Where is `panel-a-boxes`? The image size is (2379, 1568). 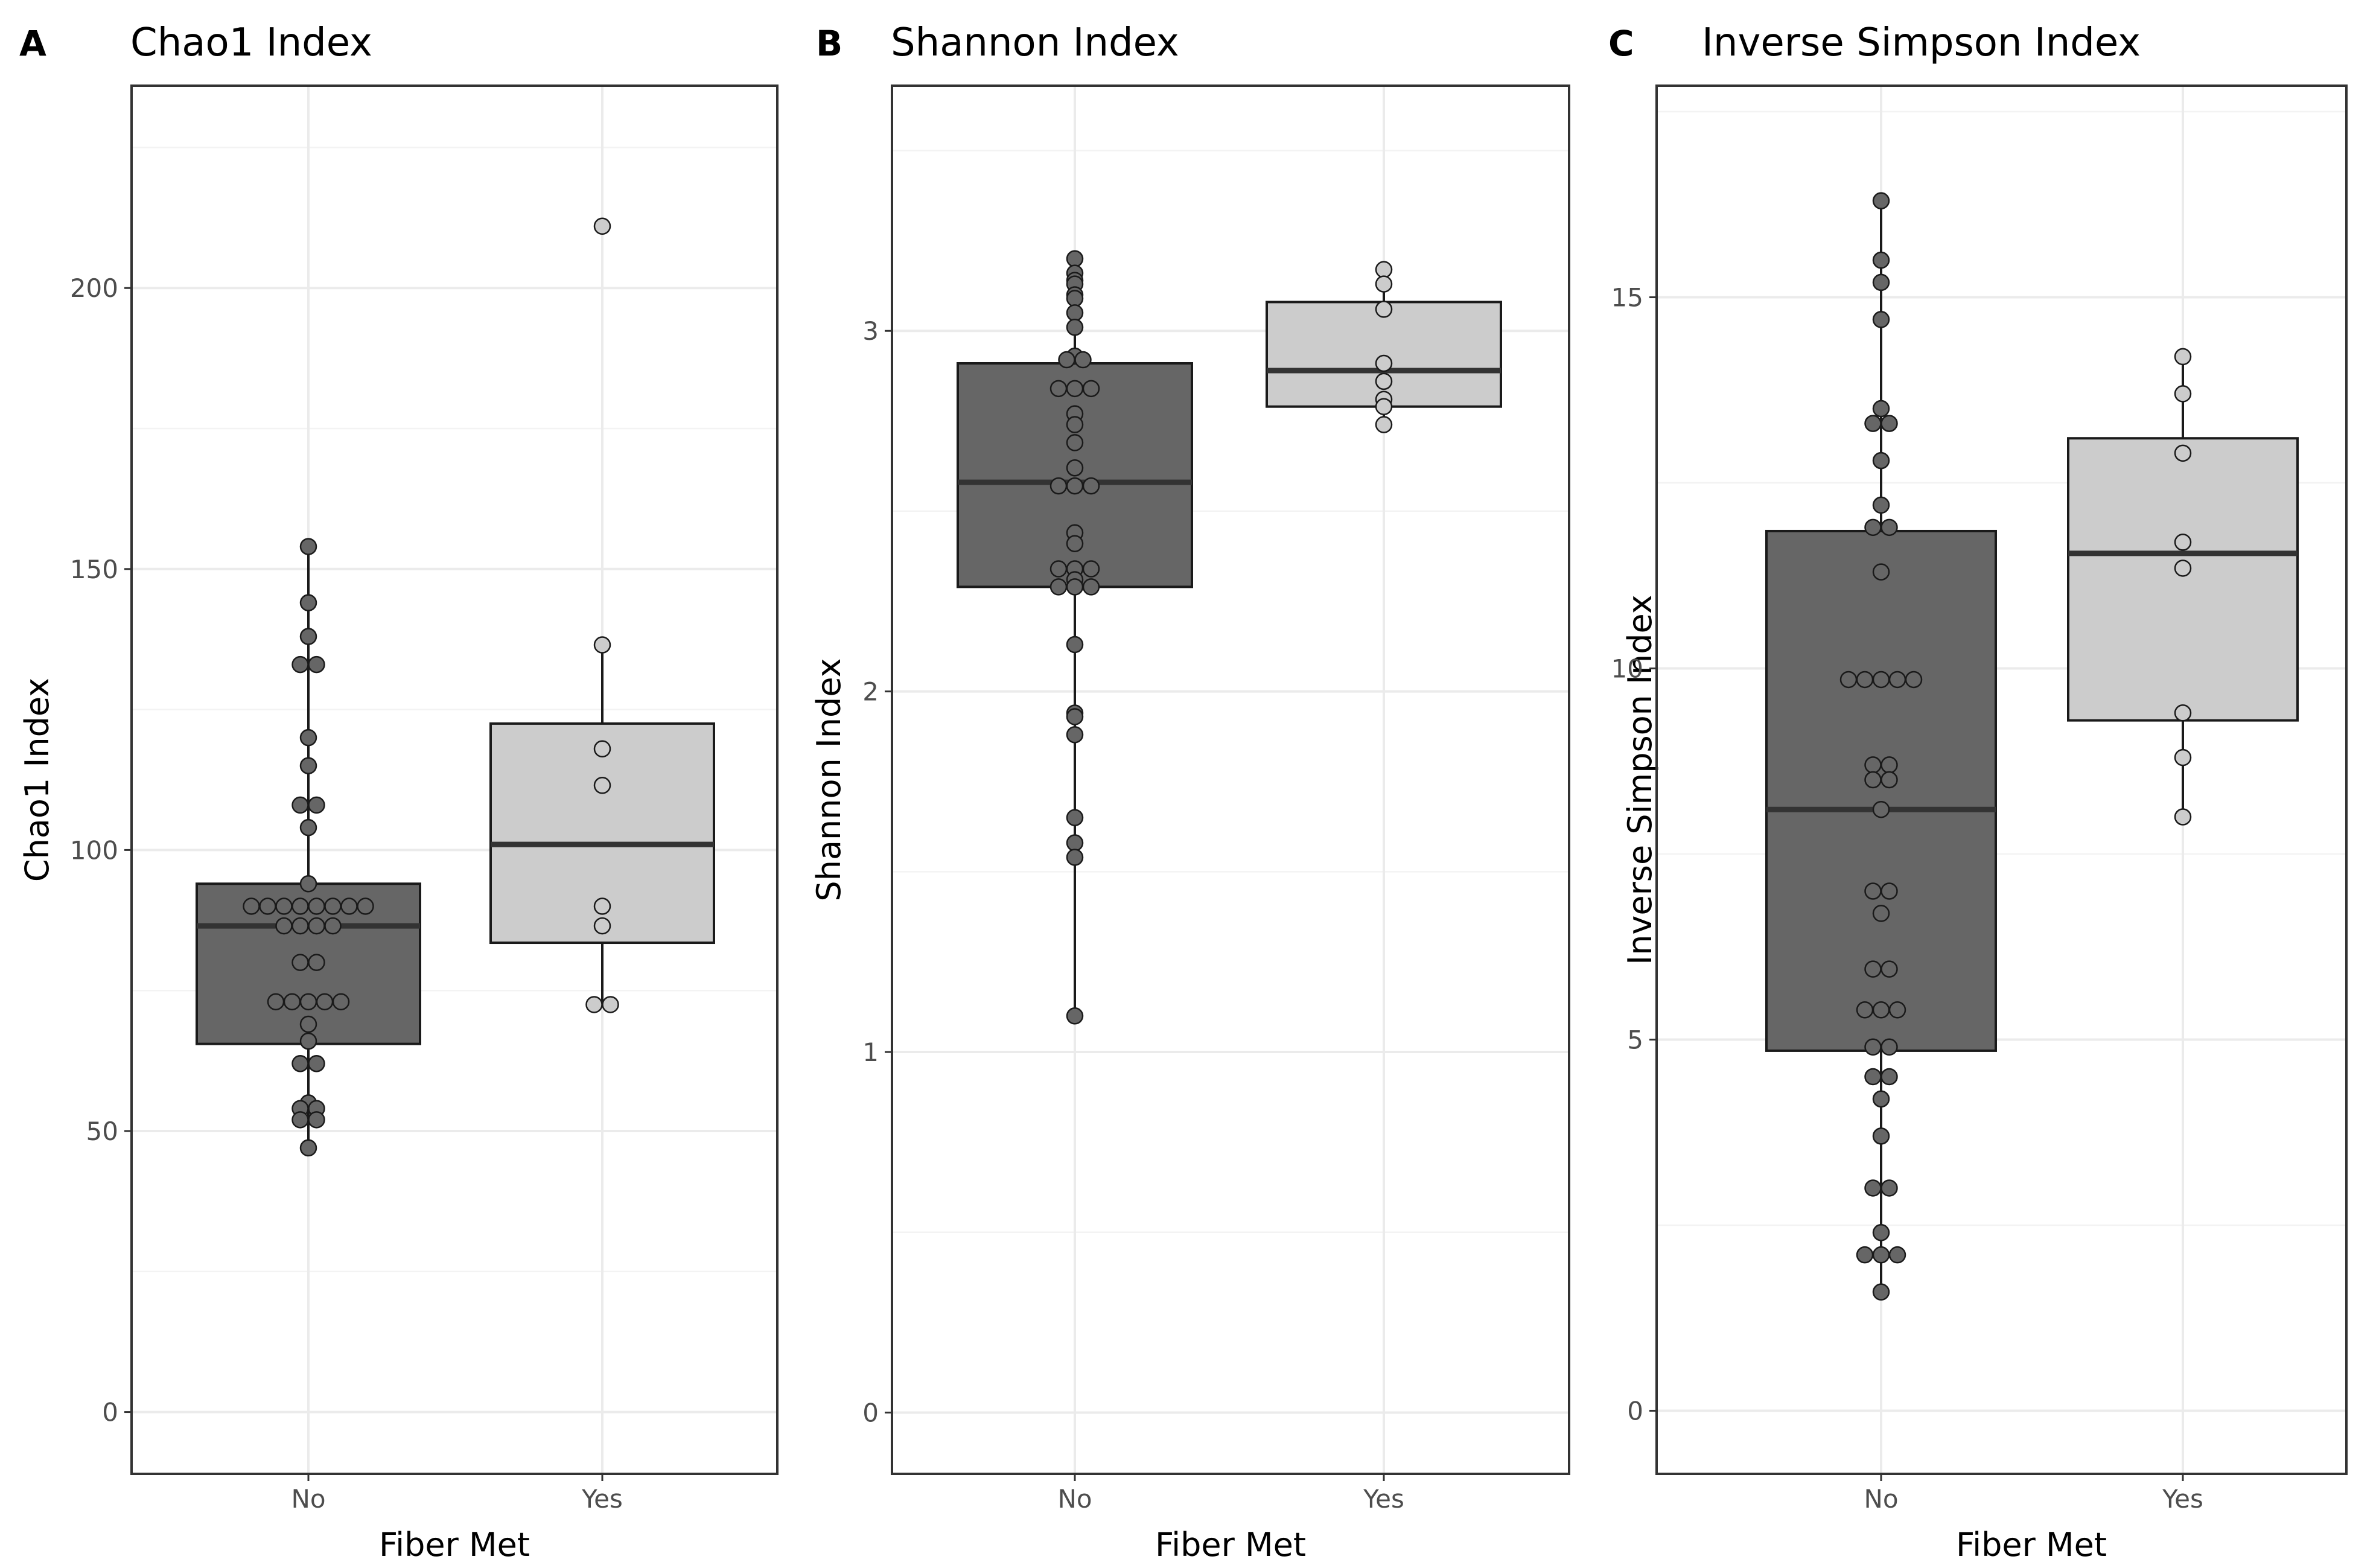 panel-a-boxes is located at coordinates (456, 847).